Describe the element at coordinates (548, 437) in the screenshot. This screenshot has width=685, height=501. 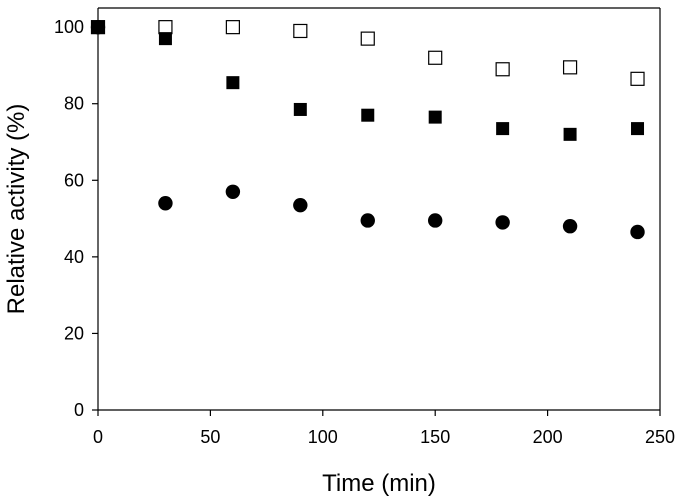
I see `x-tick-label: 200` at that location.